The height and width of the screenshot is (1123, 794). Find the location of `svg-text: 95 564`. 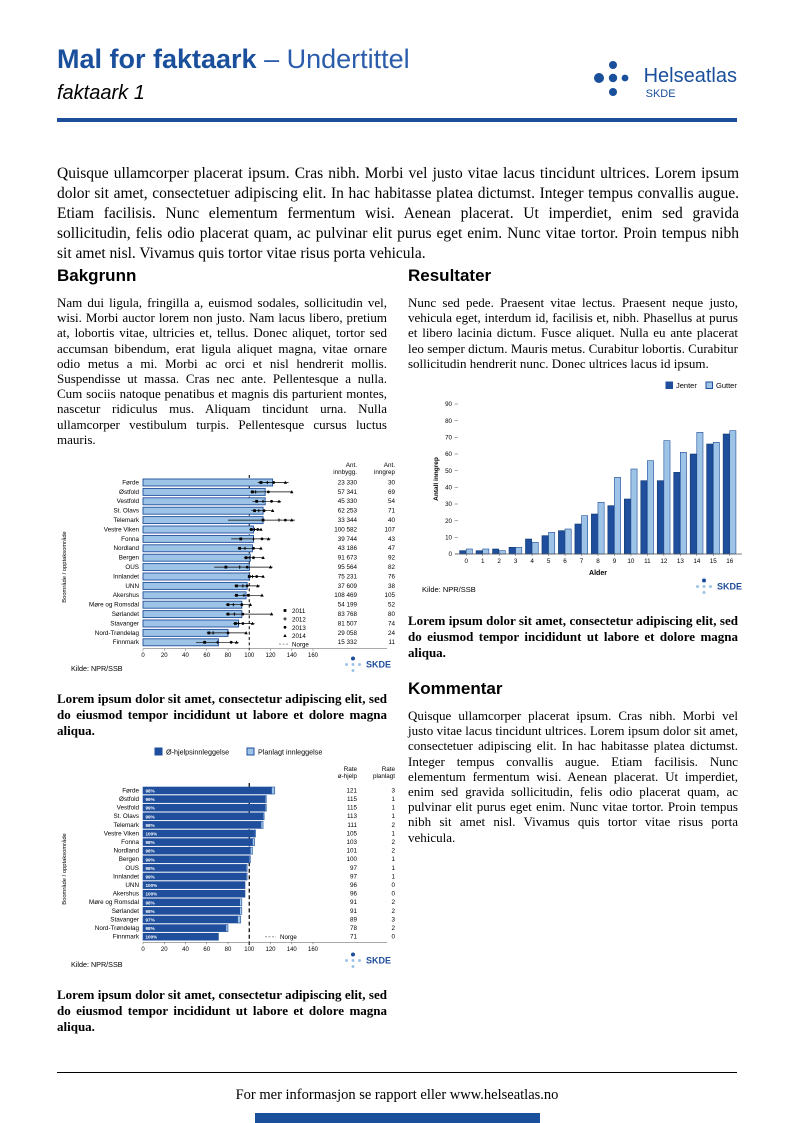

svg-text: 95 564 is located at coordinates (348, 567).